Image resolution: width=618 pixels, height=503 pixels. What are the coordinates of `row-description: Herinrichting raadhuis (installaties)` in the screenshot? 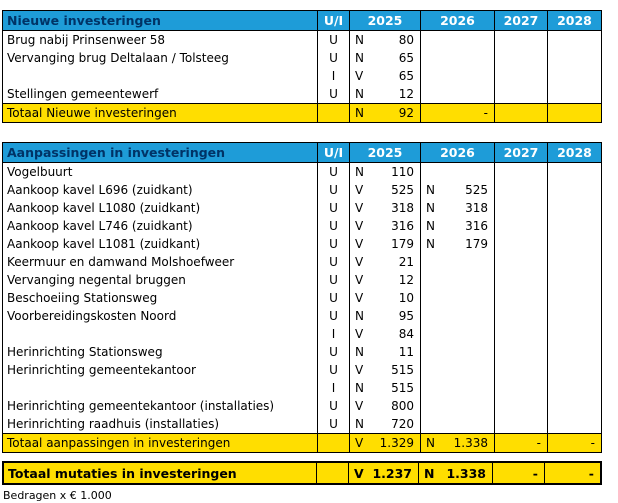 It's located at (113, 424).